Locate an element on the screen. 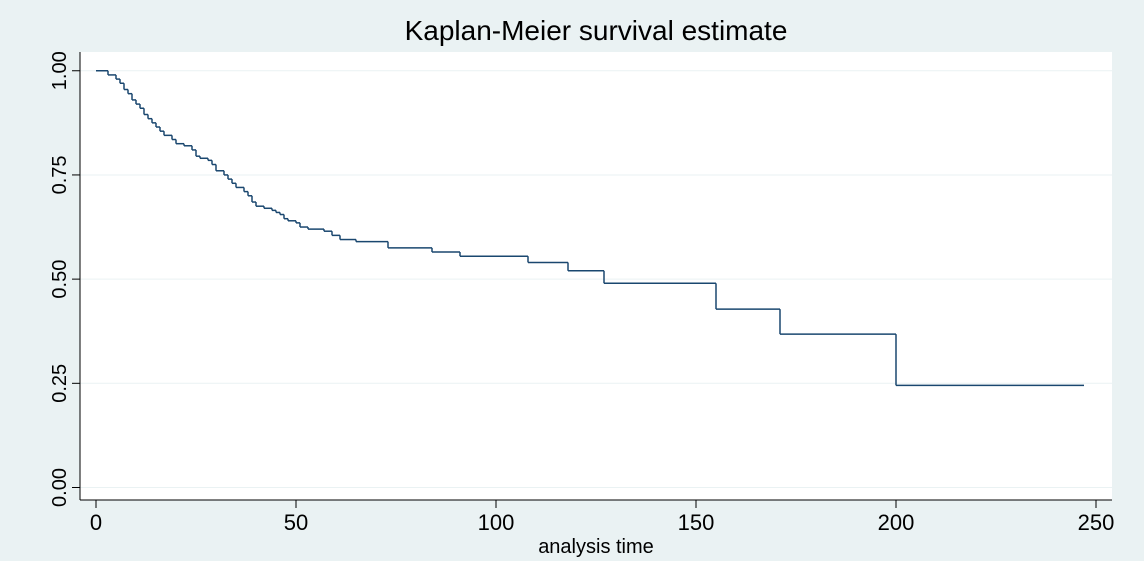  x-axis-label: analysis time is located at coordinates (596, 547).